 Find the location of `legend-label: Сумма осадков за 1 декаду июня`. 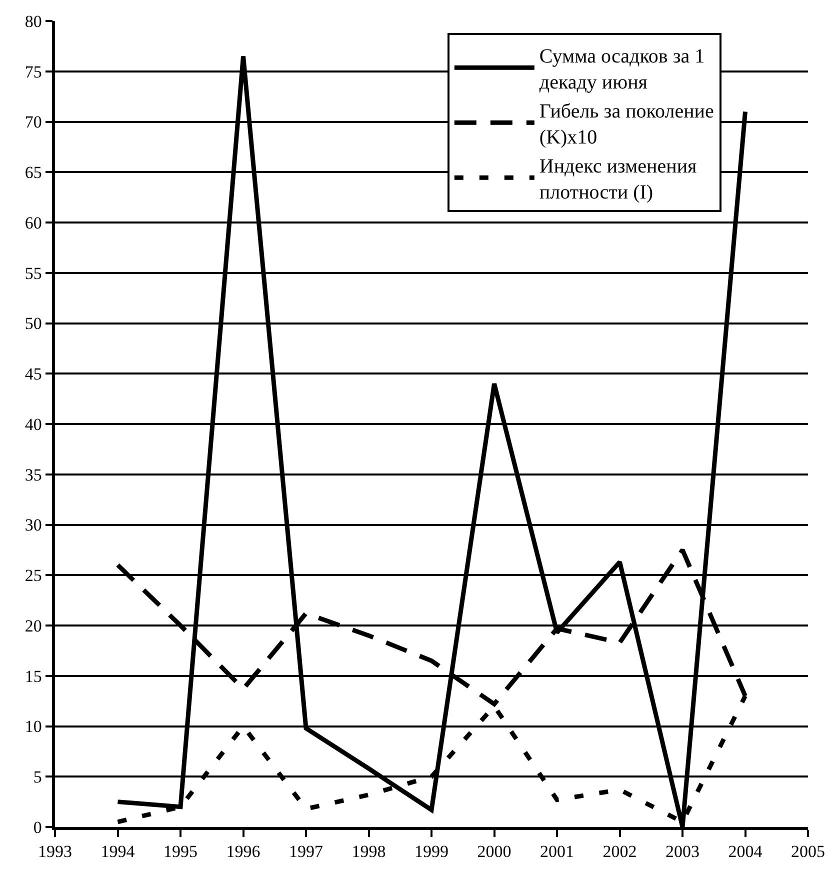

legend-label: Сумма осадков за 1 декаду июня is located at coordinates (622, 69).